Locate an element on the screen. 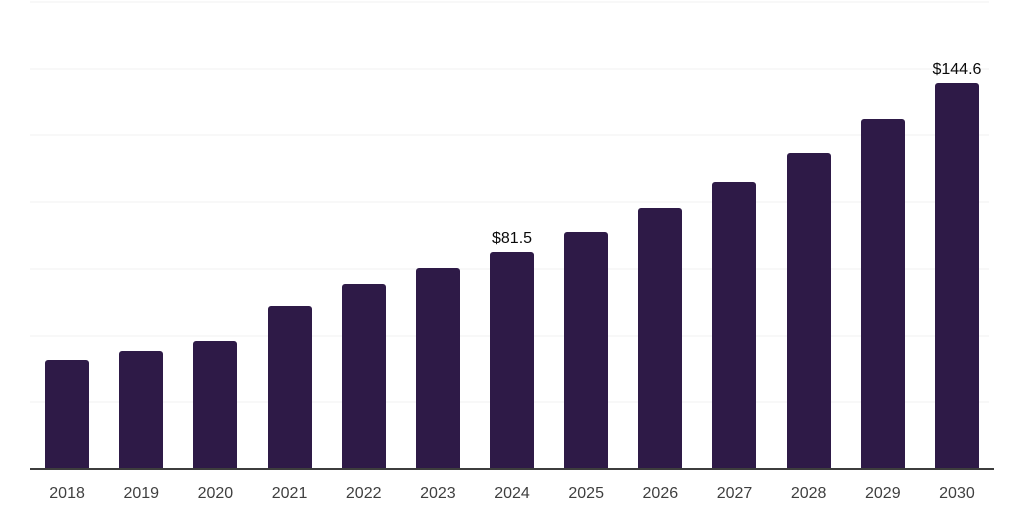 Image resolution: width=1024 pixels, height=512 pixels. bar-slot-2030: $144.6 is located at coordinates (957, 235).